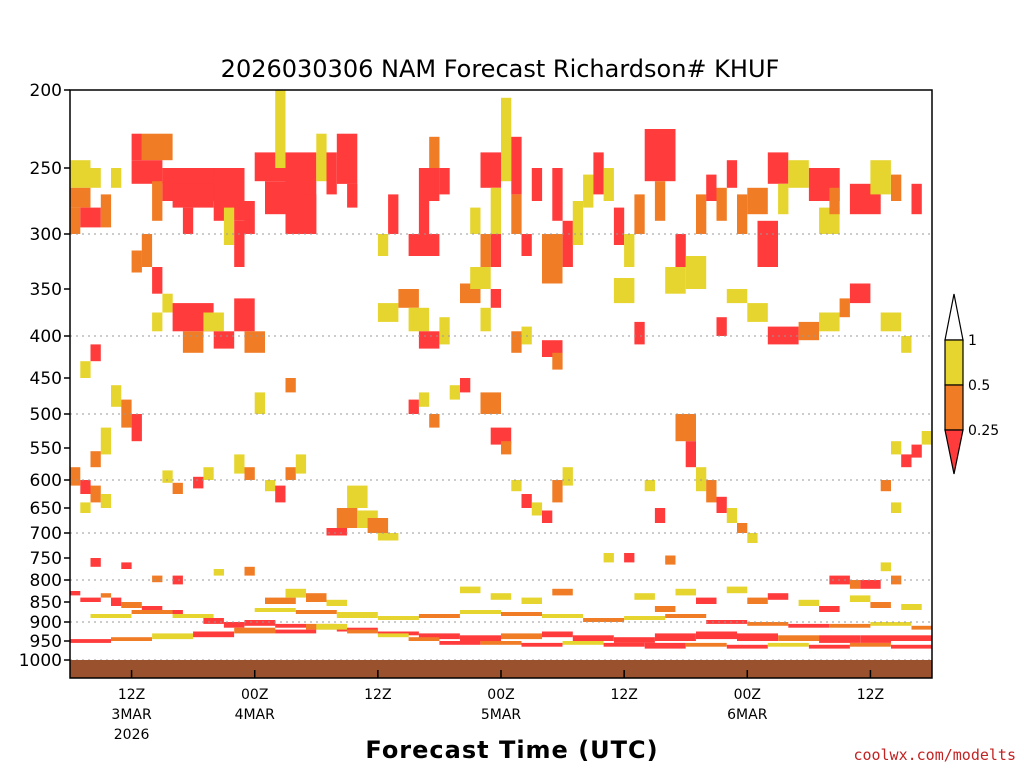 The height and width of the screenshot is (768, 1024). I want to click on x-axis-label: Forecast Time (UTC), so click(511, 750).